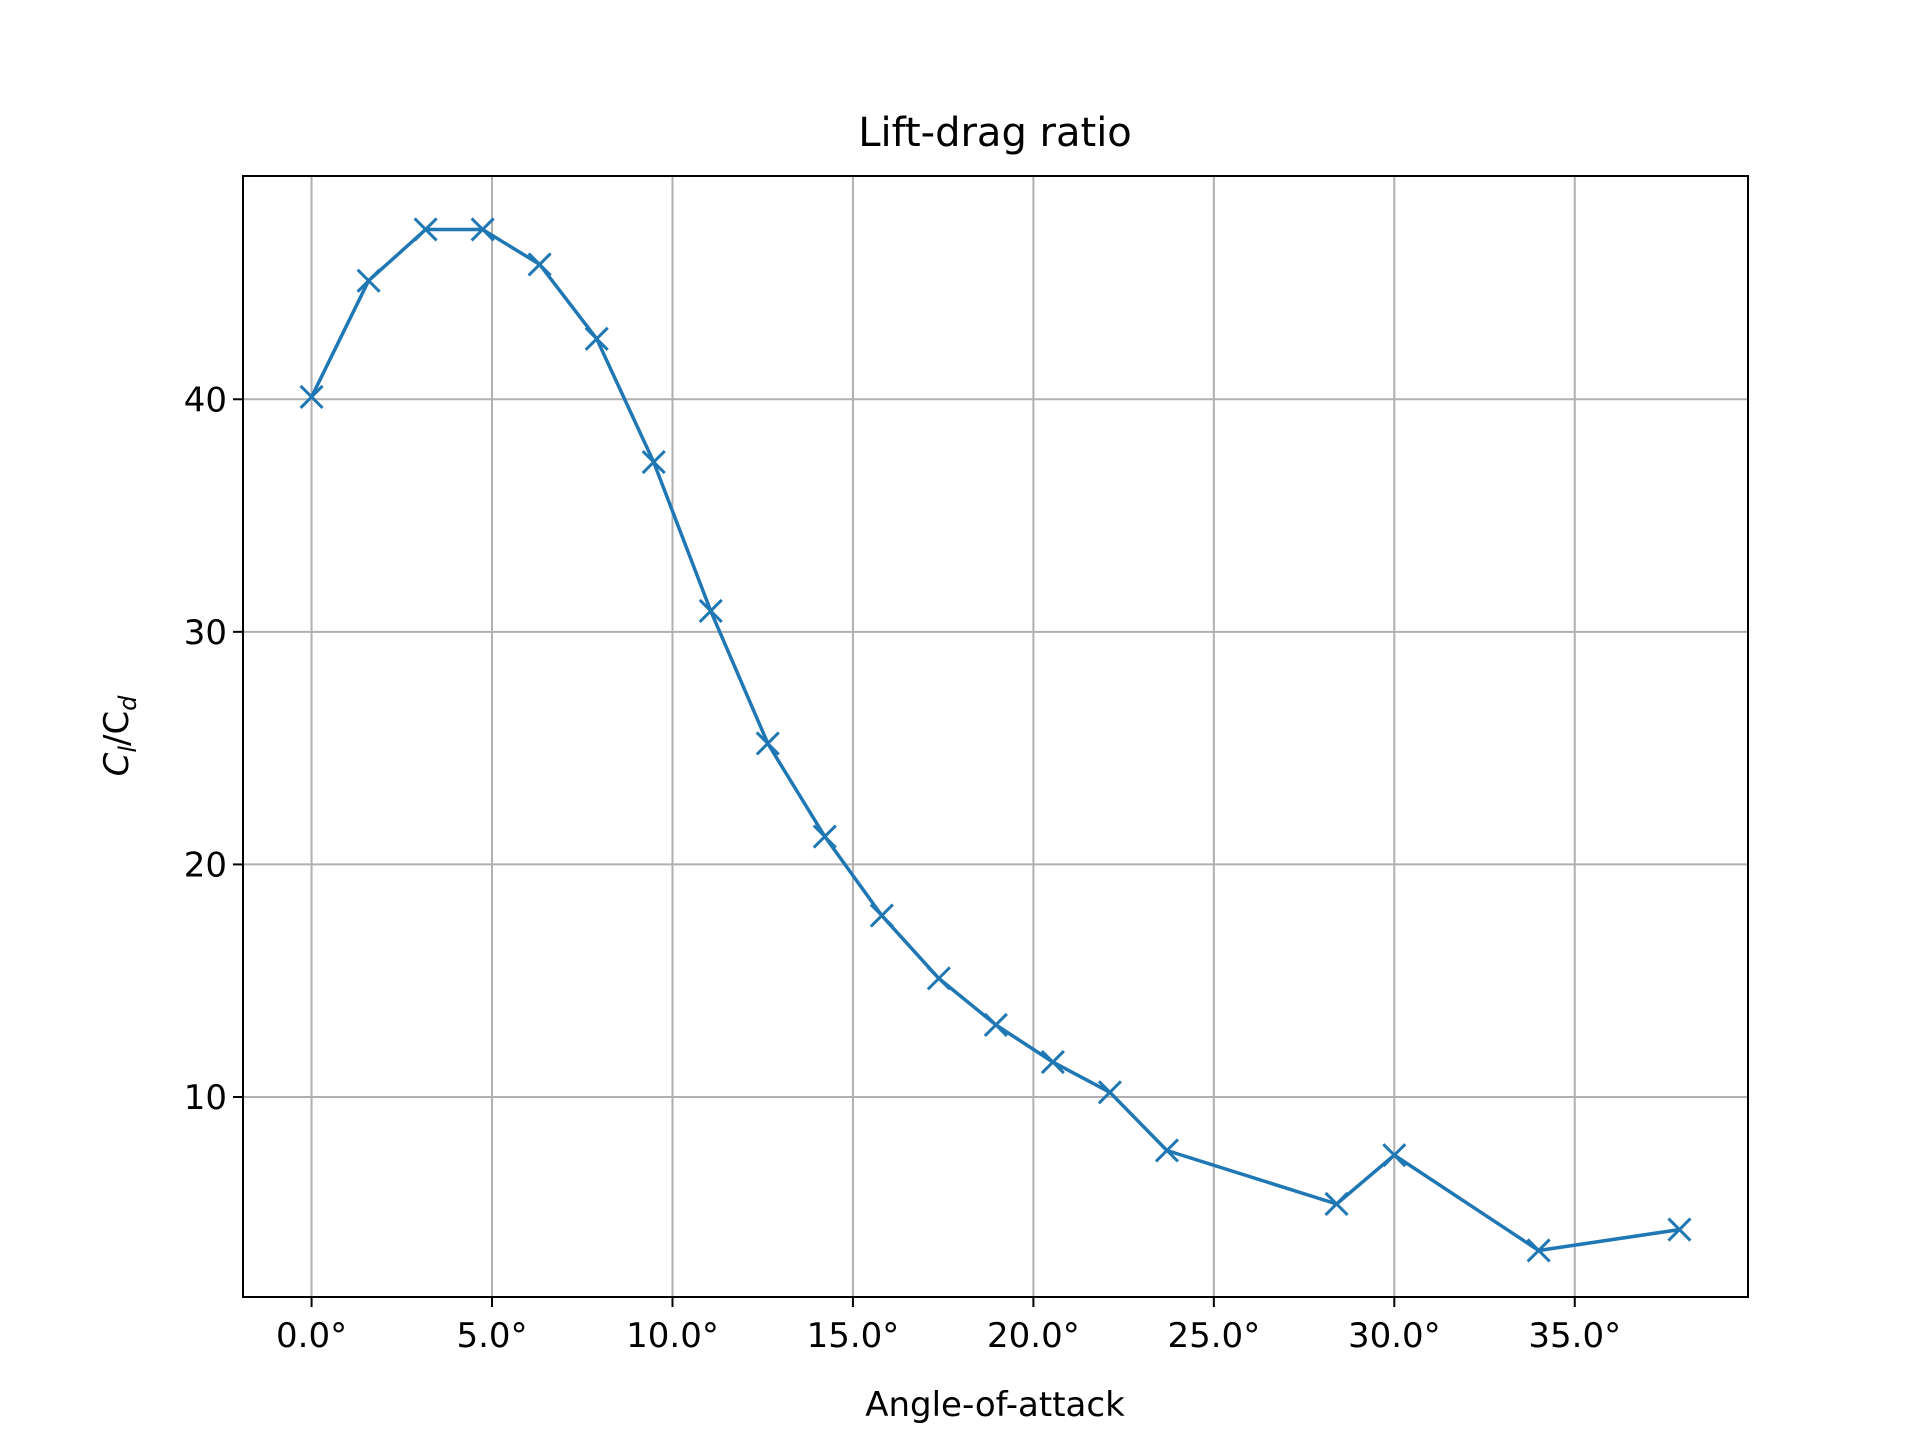  I want to click on x-axis-ticks: 0.0° 5.0° 10.0° 15.0° 20.0° 25.0° 30.0° 35.0°, so click(948, 1326).